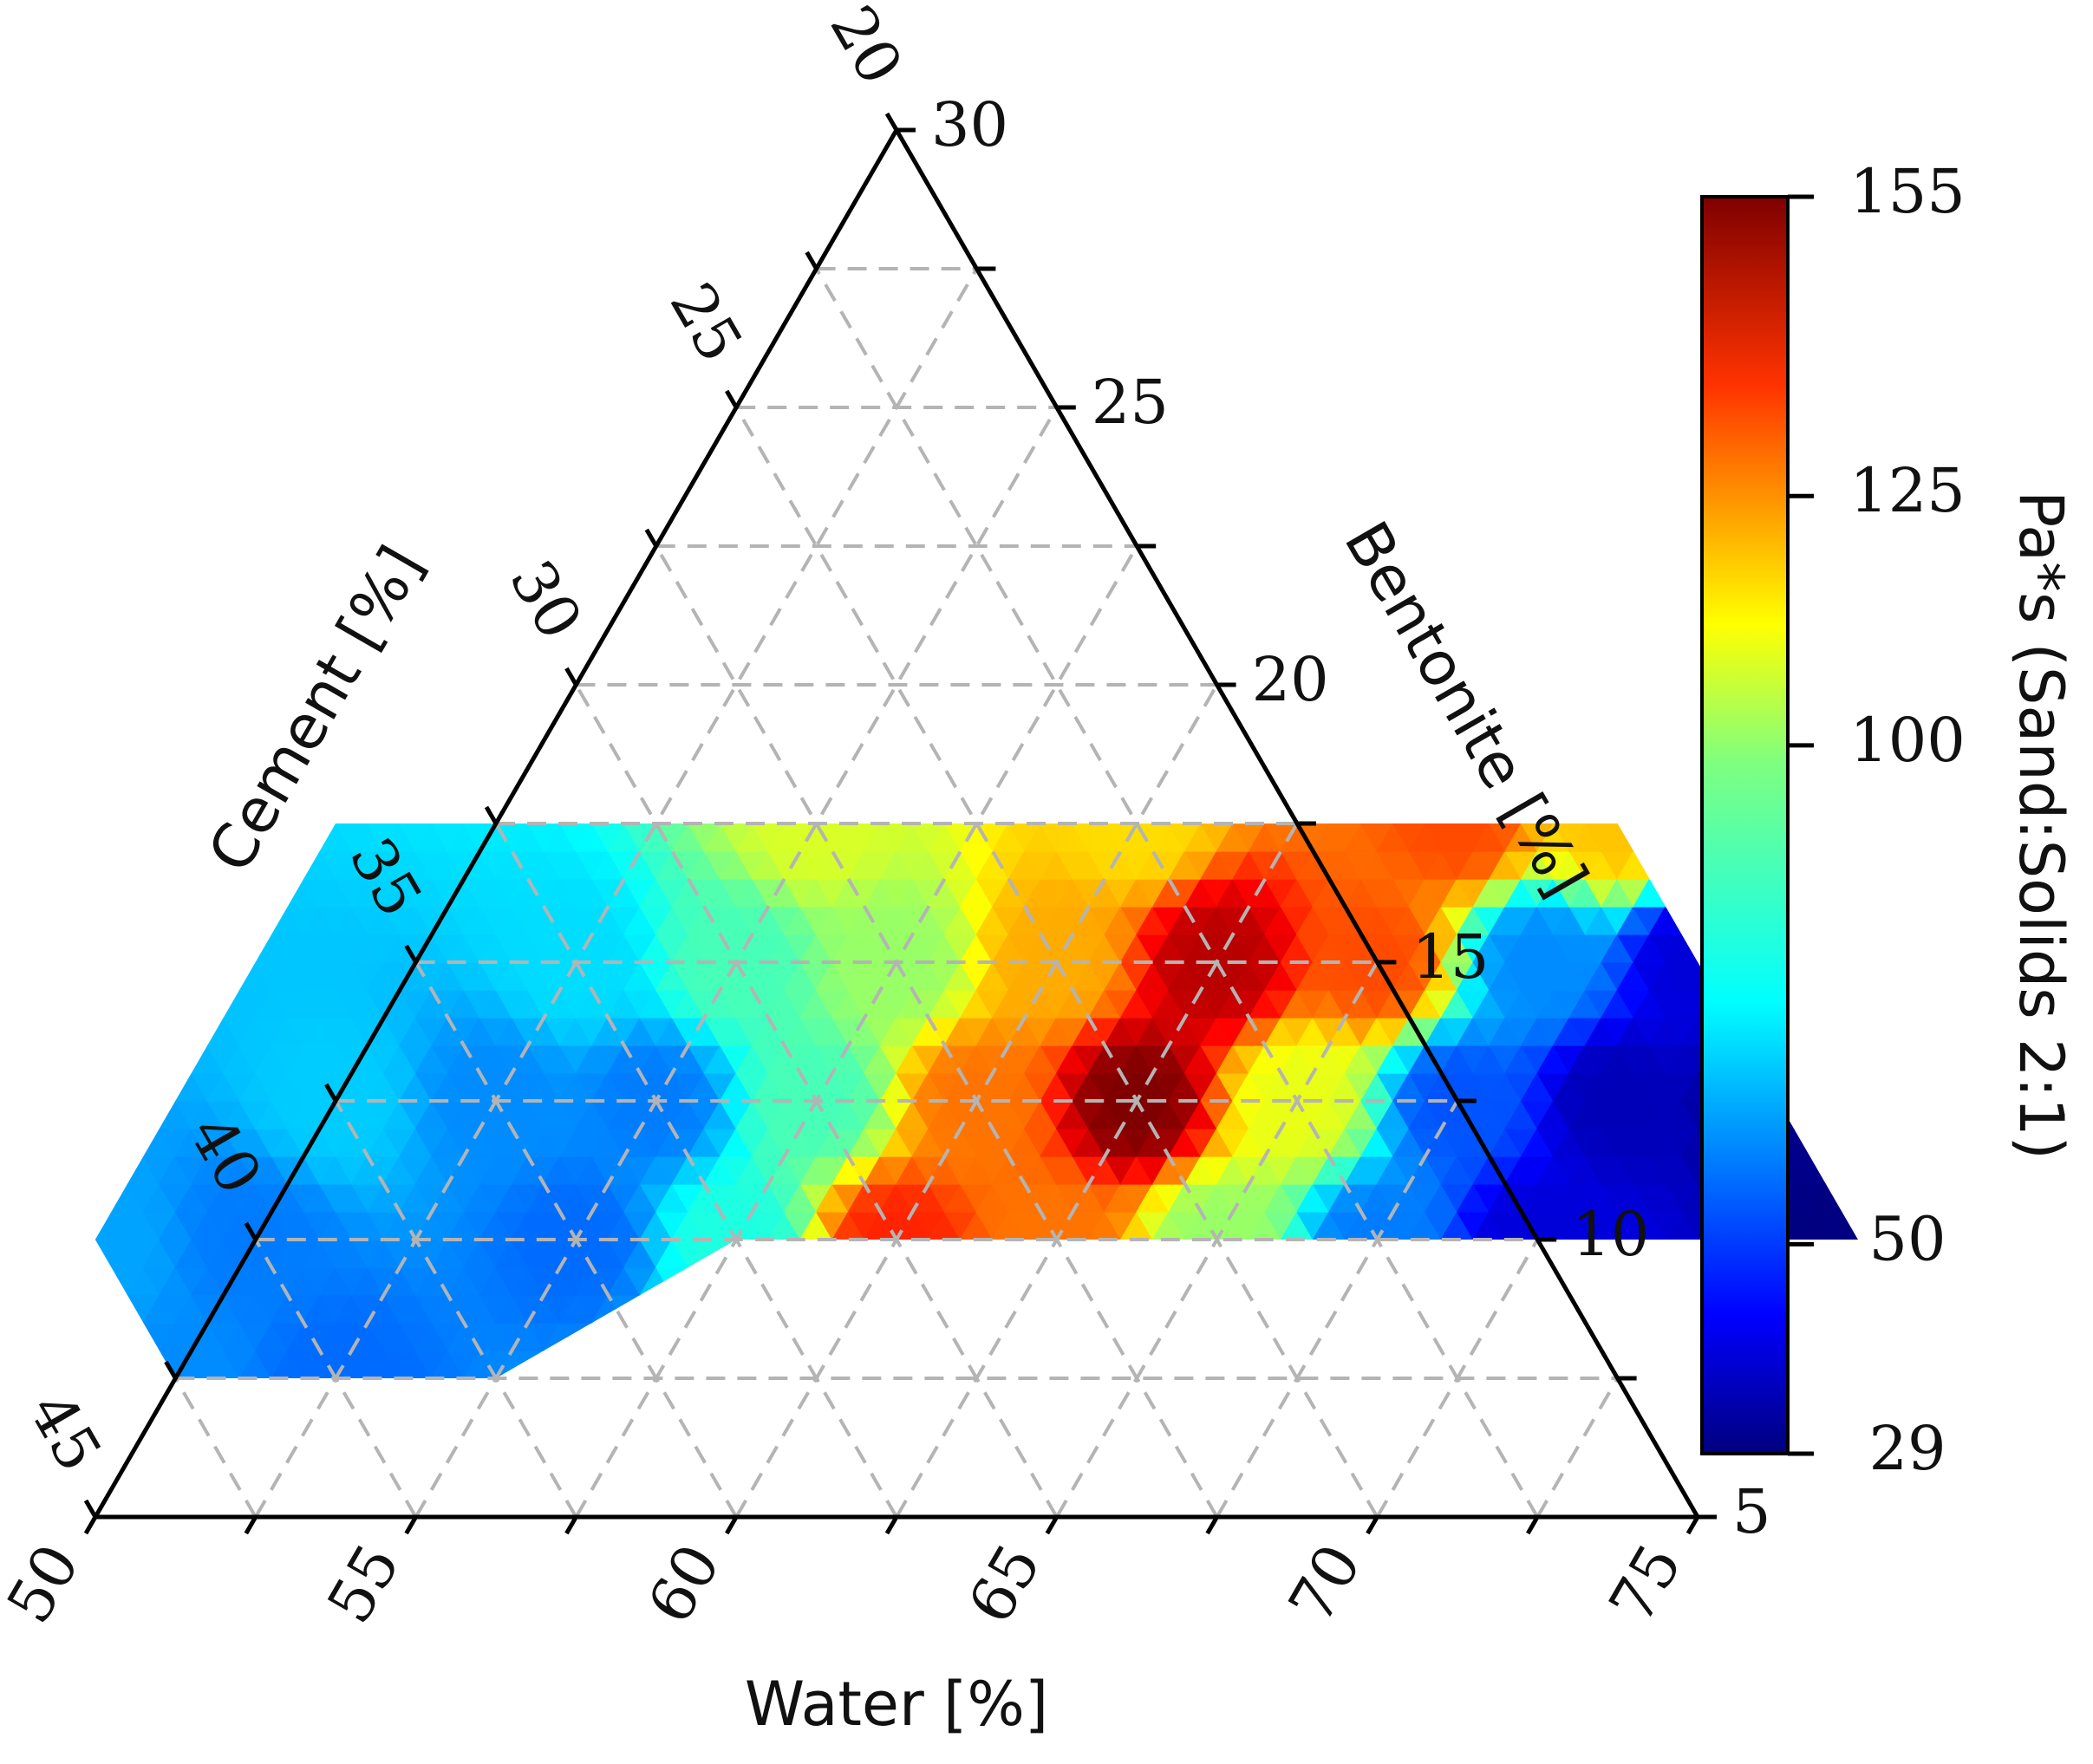 The image size is (2093, 1764). What do you see at coordinates (1751, 1511) in the screenshot?
I see `bentonite-tick-label: 5` at bounding box center [1751, 1511].